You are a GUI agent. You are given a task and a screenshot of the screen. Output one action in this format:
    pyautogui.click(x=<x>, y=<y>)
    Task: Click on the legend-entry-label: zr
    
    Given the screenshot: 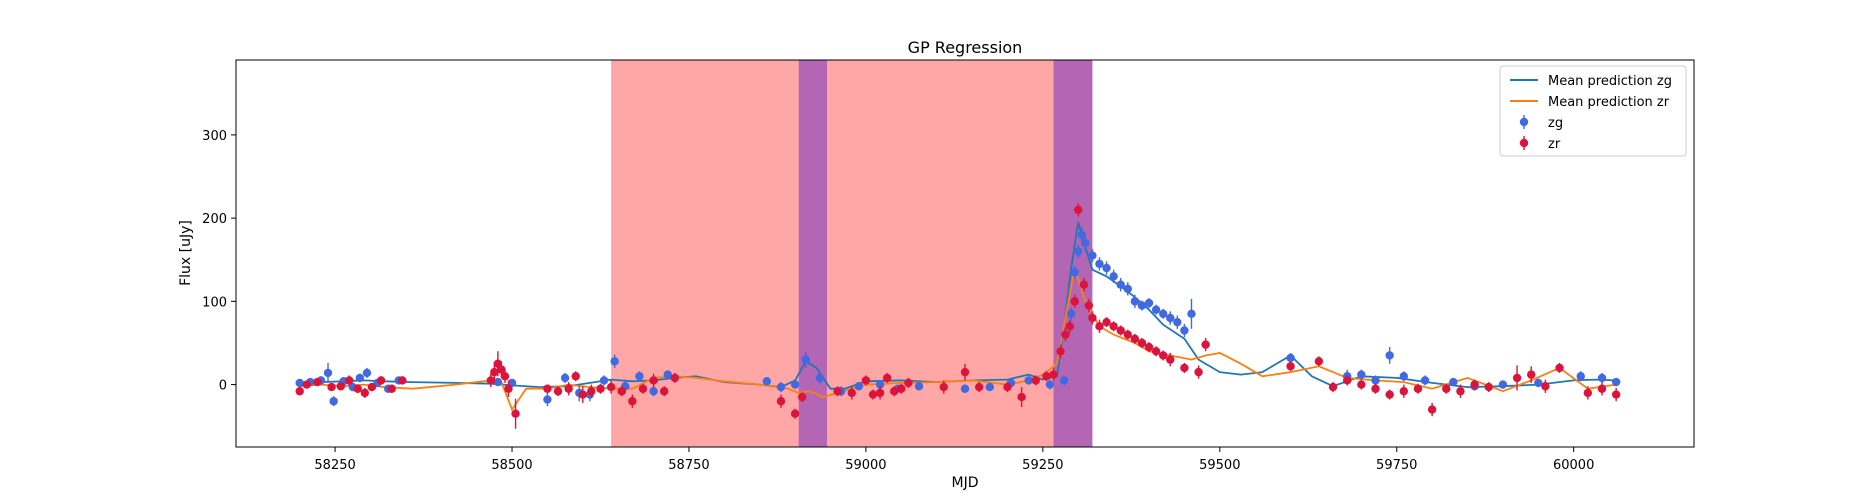 What is the action you would take?
    pyautogui.click(x=1554, y=144)
    